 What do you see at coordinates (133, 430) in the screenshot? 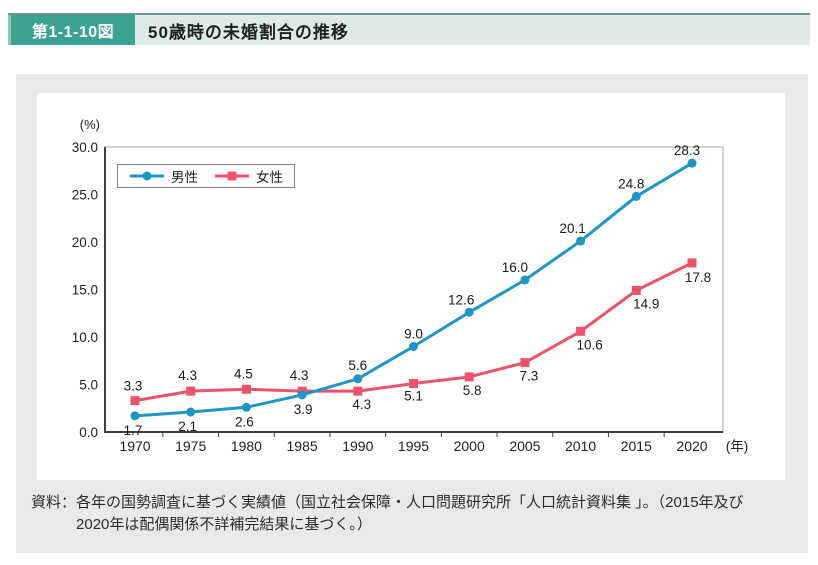
I see `data-label: 1.7` at bounding box center [133, 430].